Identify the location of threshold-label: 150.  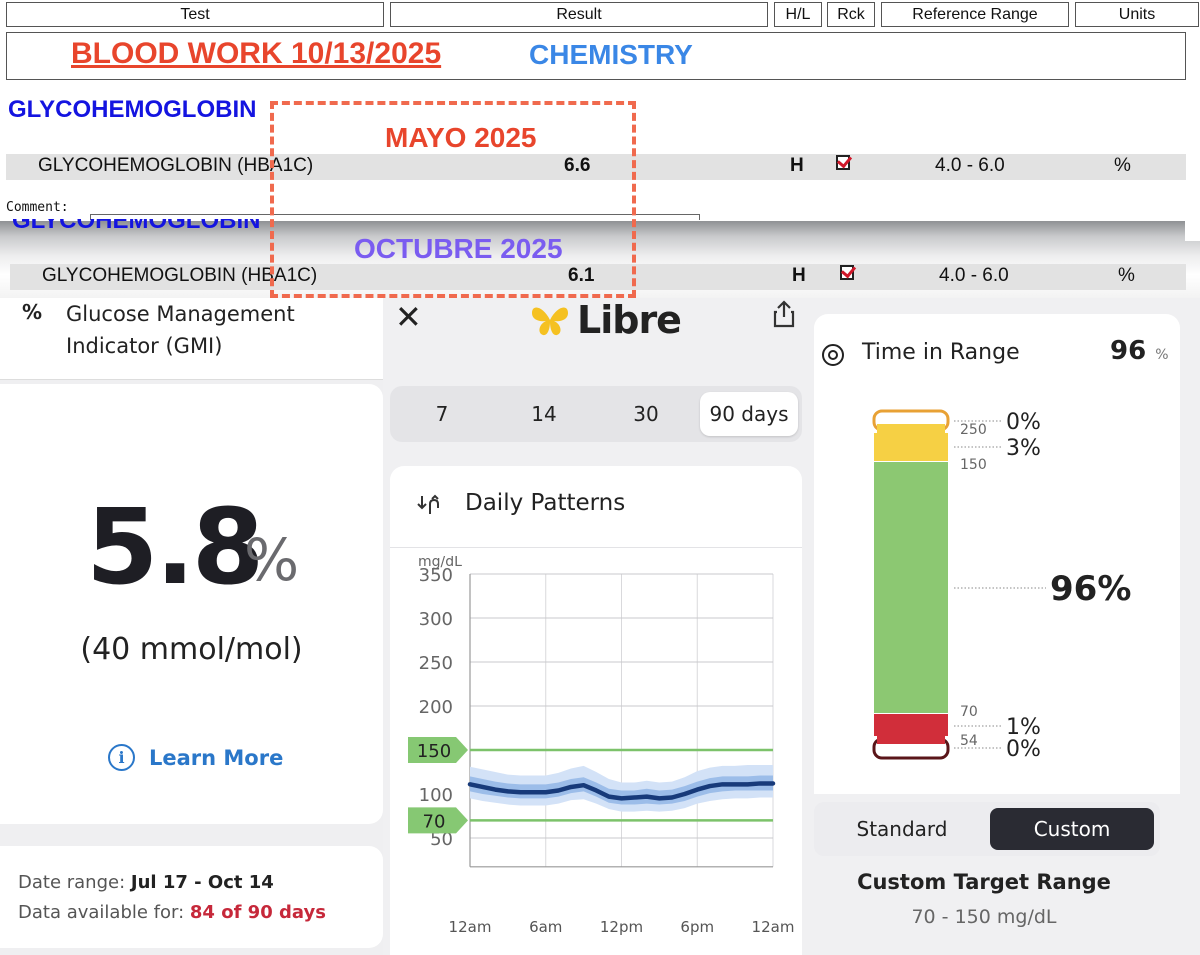
(973, 465).